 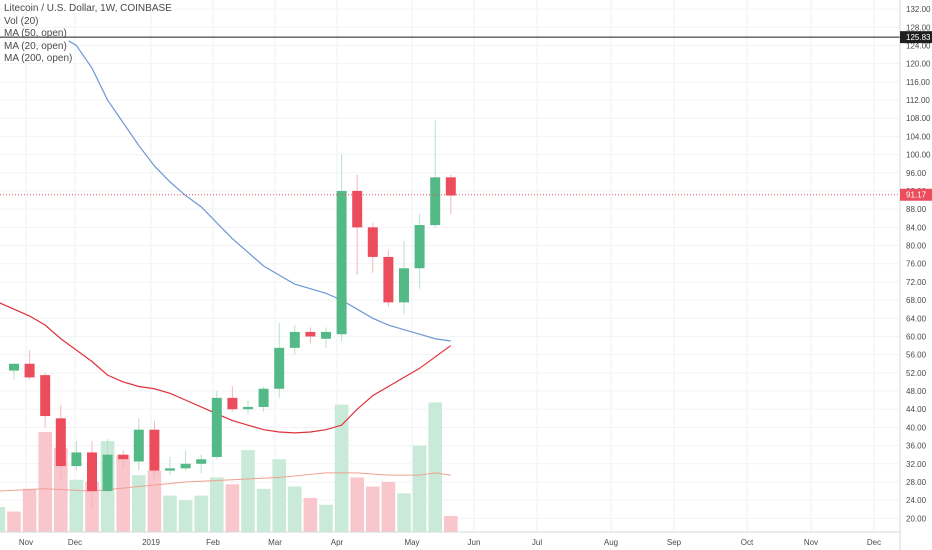 What do you see at coordinates (918, 136) in the screenshot?
I see `price-tick-label-21: 104.00` at bounding box center [918, 136].